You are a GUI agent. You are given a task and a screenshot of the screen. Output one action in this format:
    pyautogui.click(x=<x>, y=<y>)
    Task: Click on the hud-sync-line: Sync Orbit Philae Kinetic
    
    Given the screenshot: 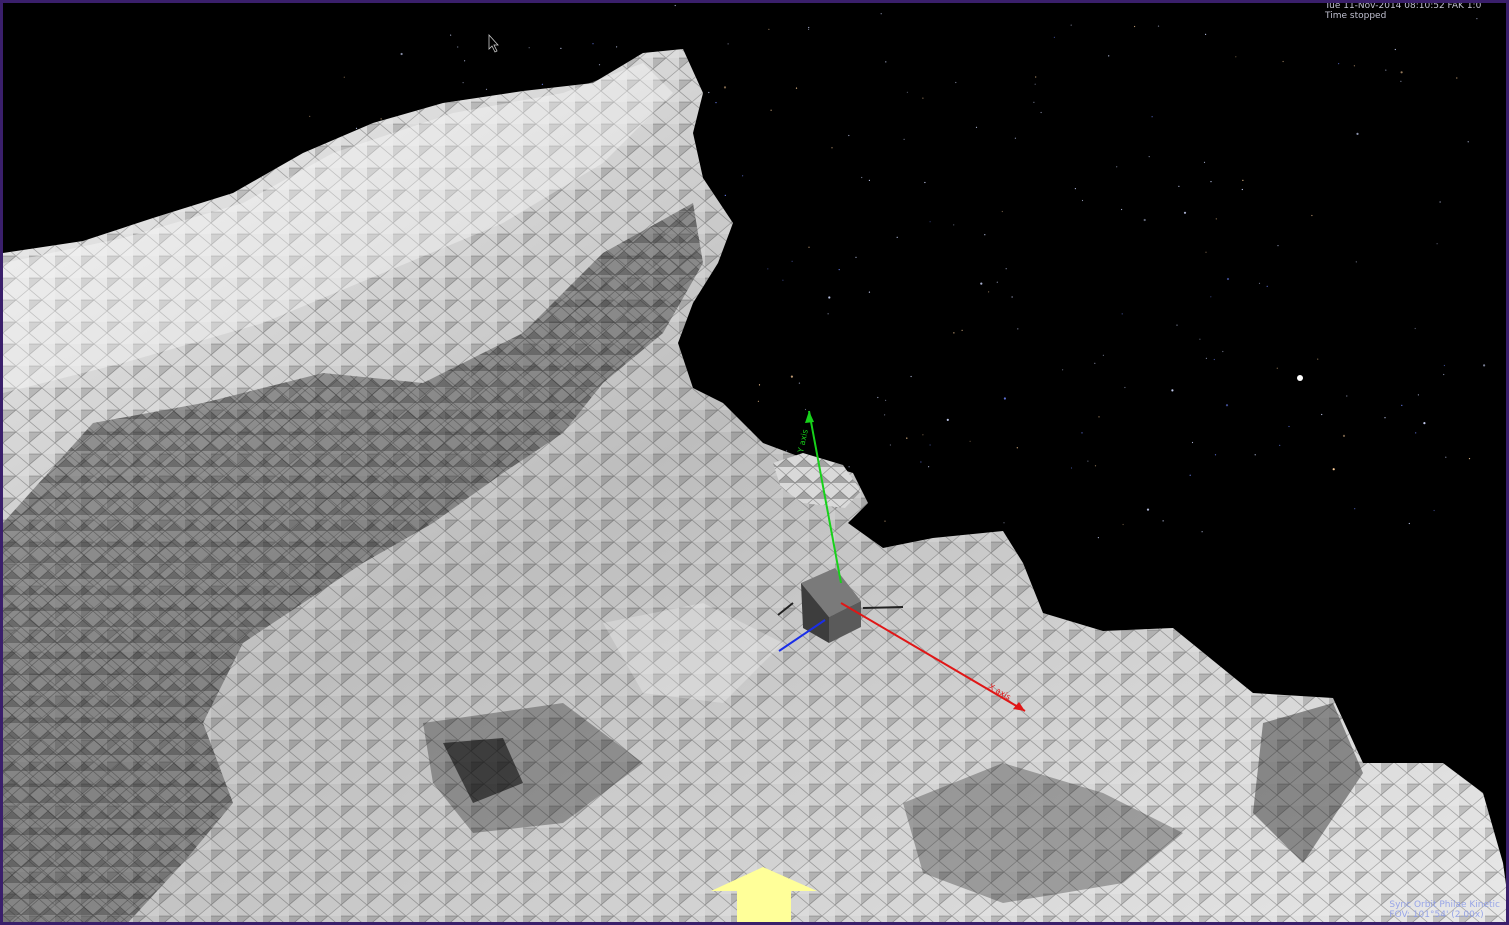 What is the action you would take?
    pyautogui.click(x=1444, y=905)
    